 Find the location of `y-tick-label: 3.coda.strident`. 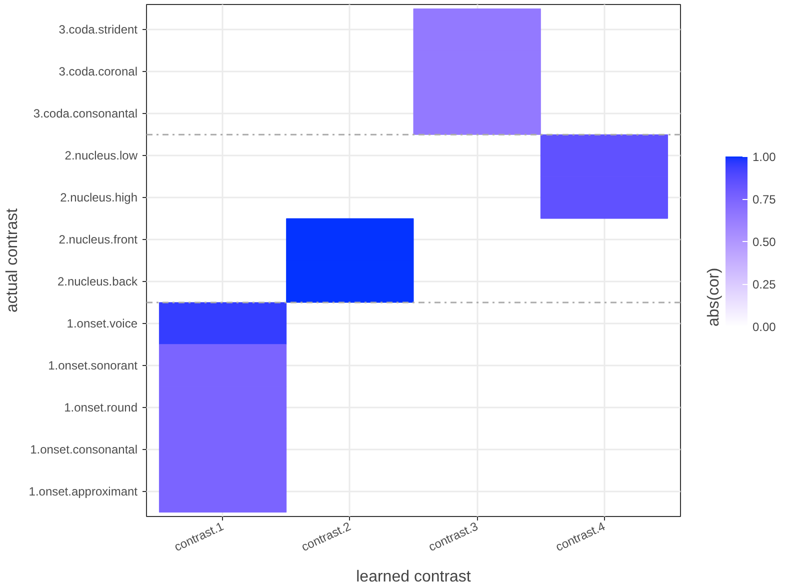

y-tick-label: 3.coda.strident is located at coordinates (98, 29).